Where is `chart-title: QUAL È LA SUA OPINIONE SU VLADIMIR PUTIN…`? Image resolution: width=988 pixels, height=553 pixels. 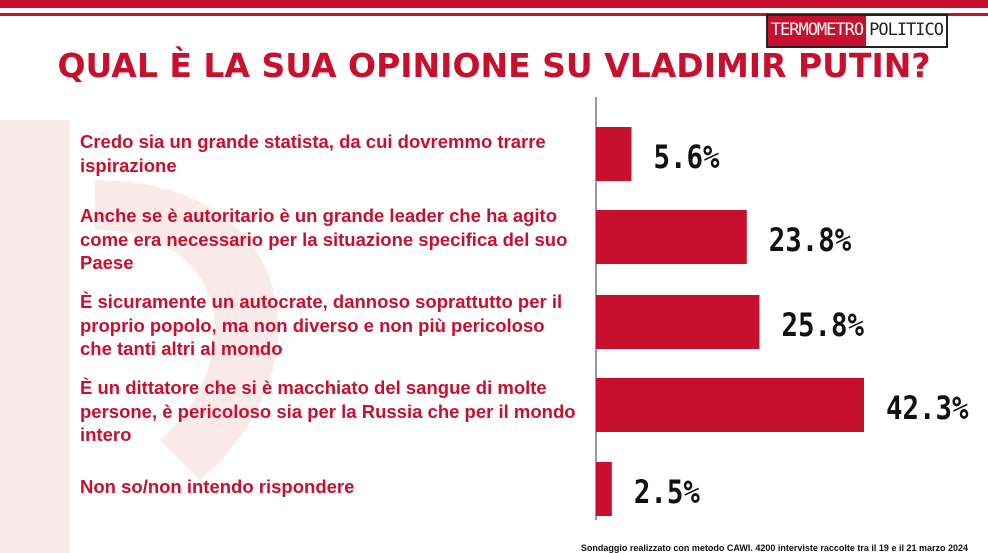 chart-title: QUAL È LA SUA OPINIONE SU VLADIMIR PUTIN… is located at coordinates (494, 65).